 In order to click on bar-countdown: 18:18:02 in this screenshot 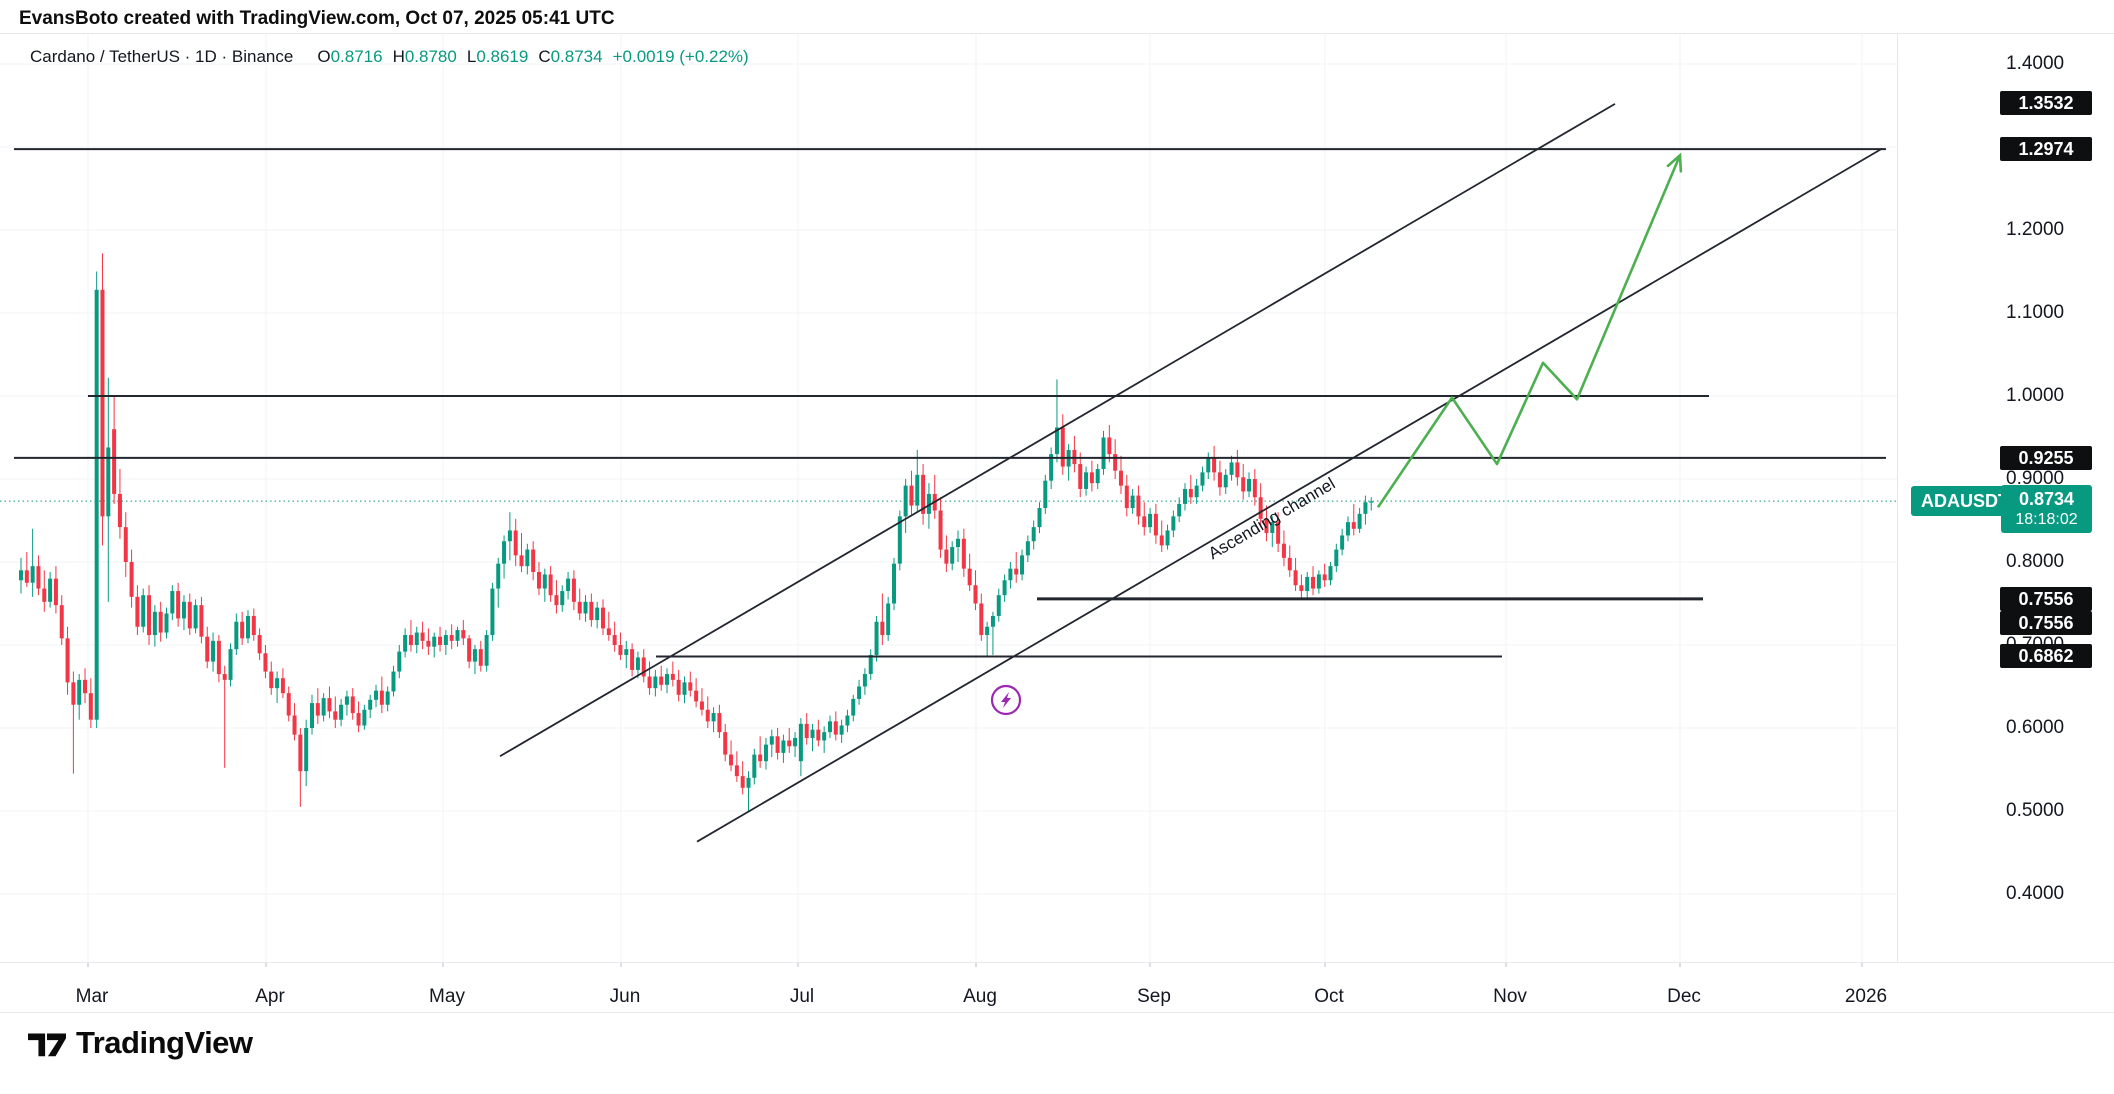, I will do `click(2046, 520)`.